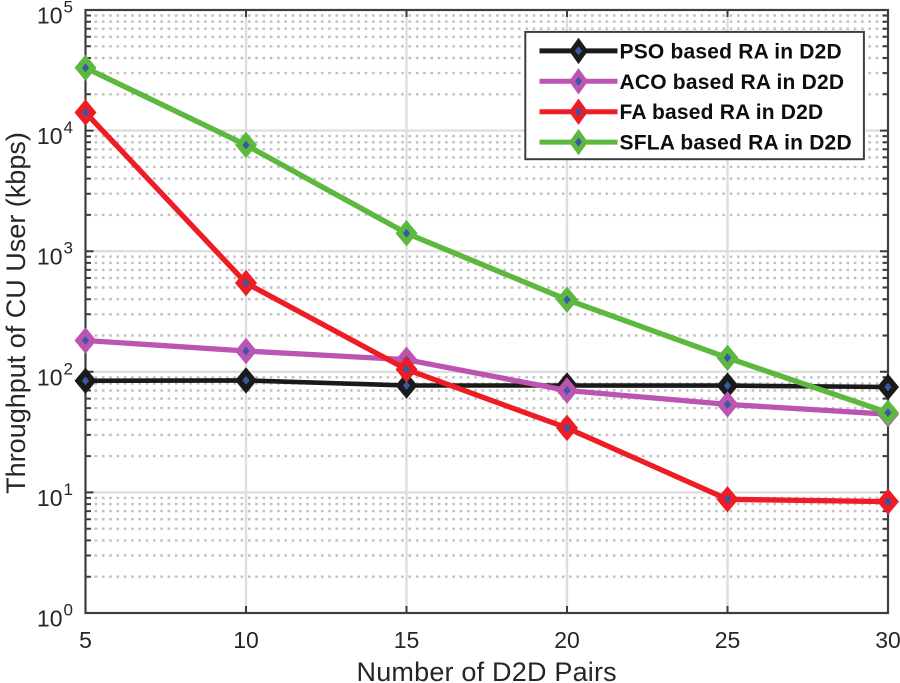 The image size is (900, 683). I want to click on svg-text: 0, so click(68, 610).